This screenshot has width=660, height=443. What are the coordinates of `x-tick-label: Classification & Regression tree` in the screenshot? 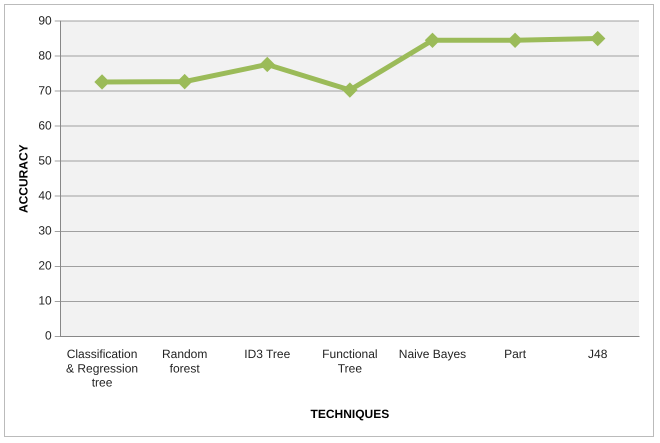 It's located at (102, 368).